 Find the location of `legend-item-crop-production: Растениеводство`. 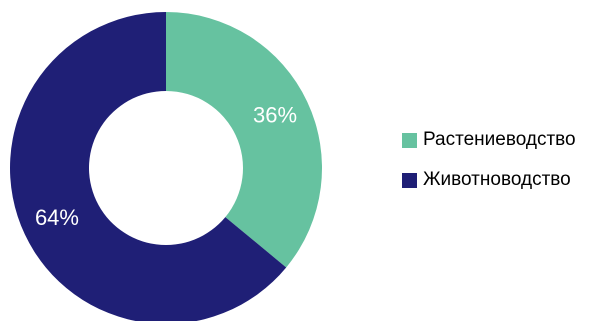

legend-item-crop-production: Растениеводство is located at coordinates (489, 139).